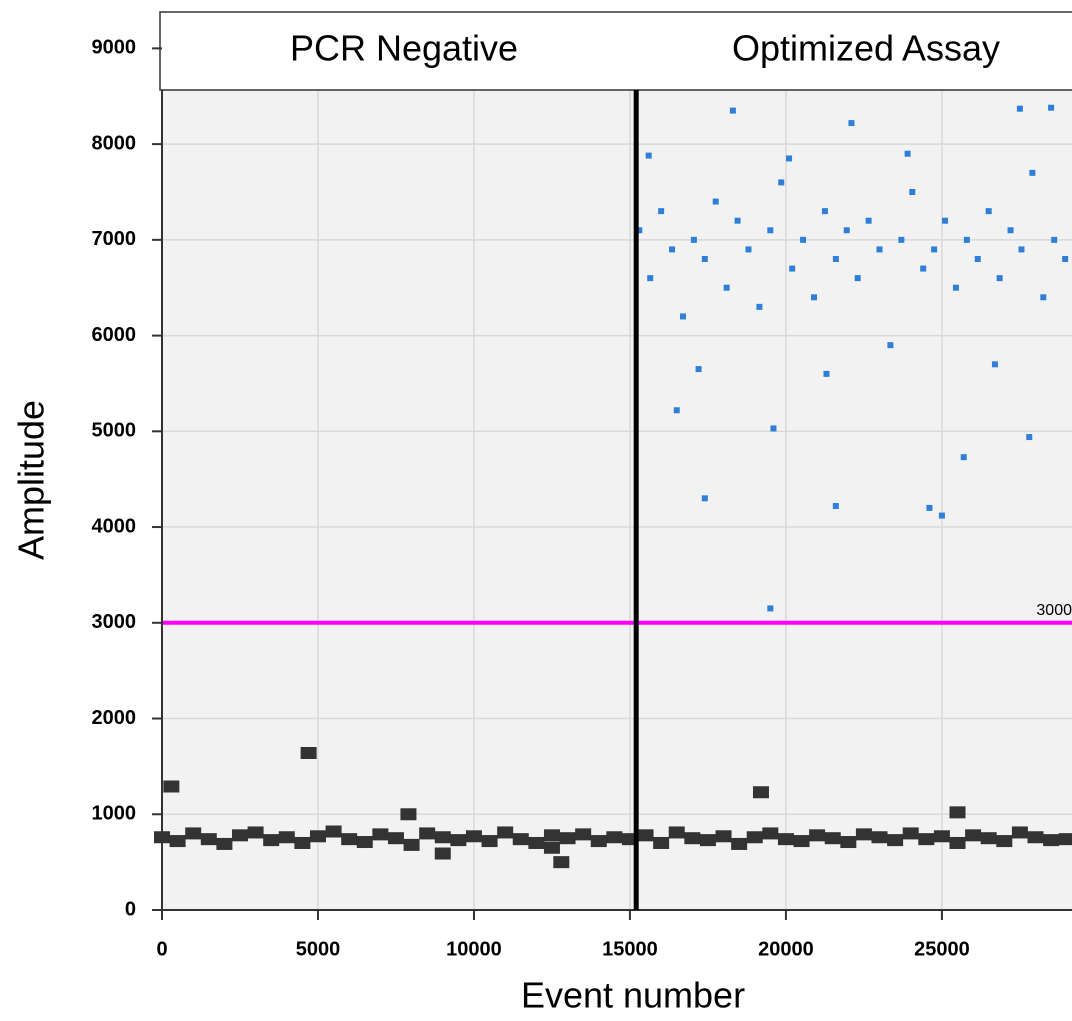  Describe the element at coordinates (114, 335) in the screenshot. I see `y-tick-label: 6000` at that location.